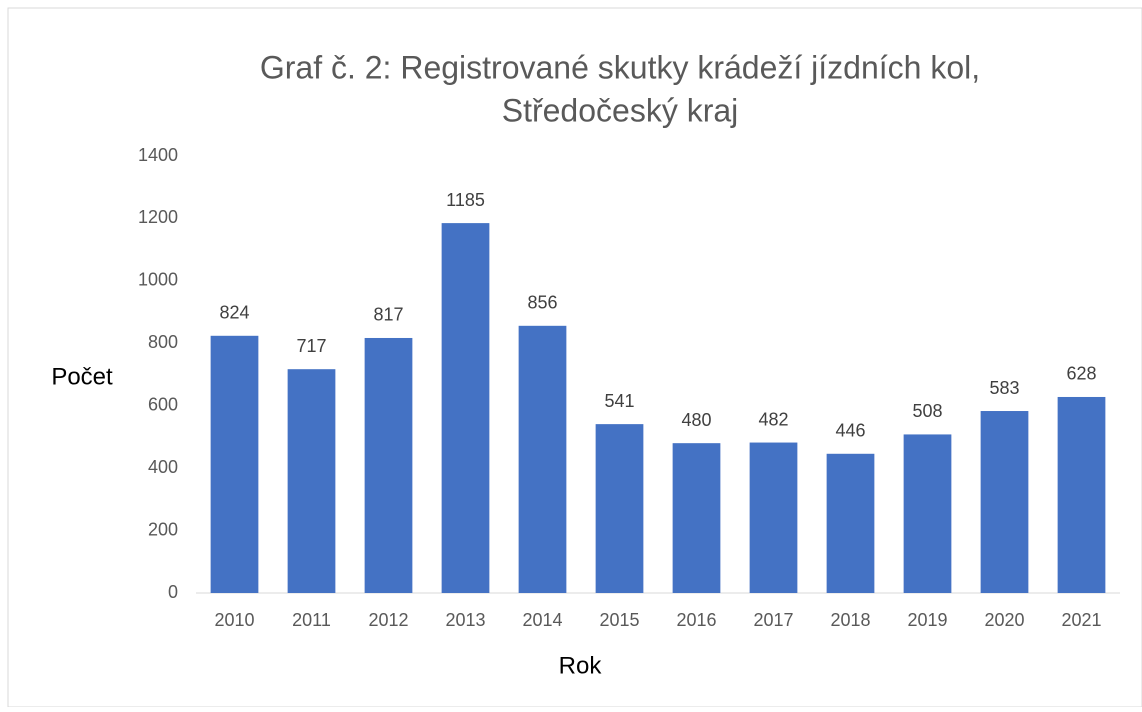  I want to click on data-label: 628, so click(1081, 374).